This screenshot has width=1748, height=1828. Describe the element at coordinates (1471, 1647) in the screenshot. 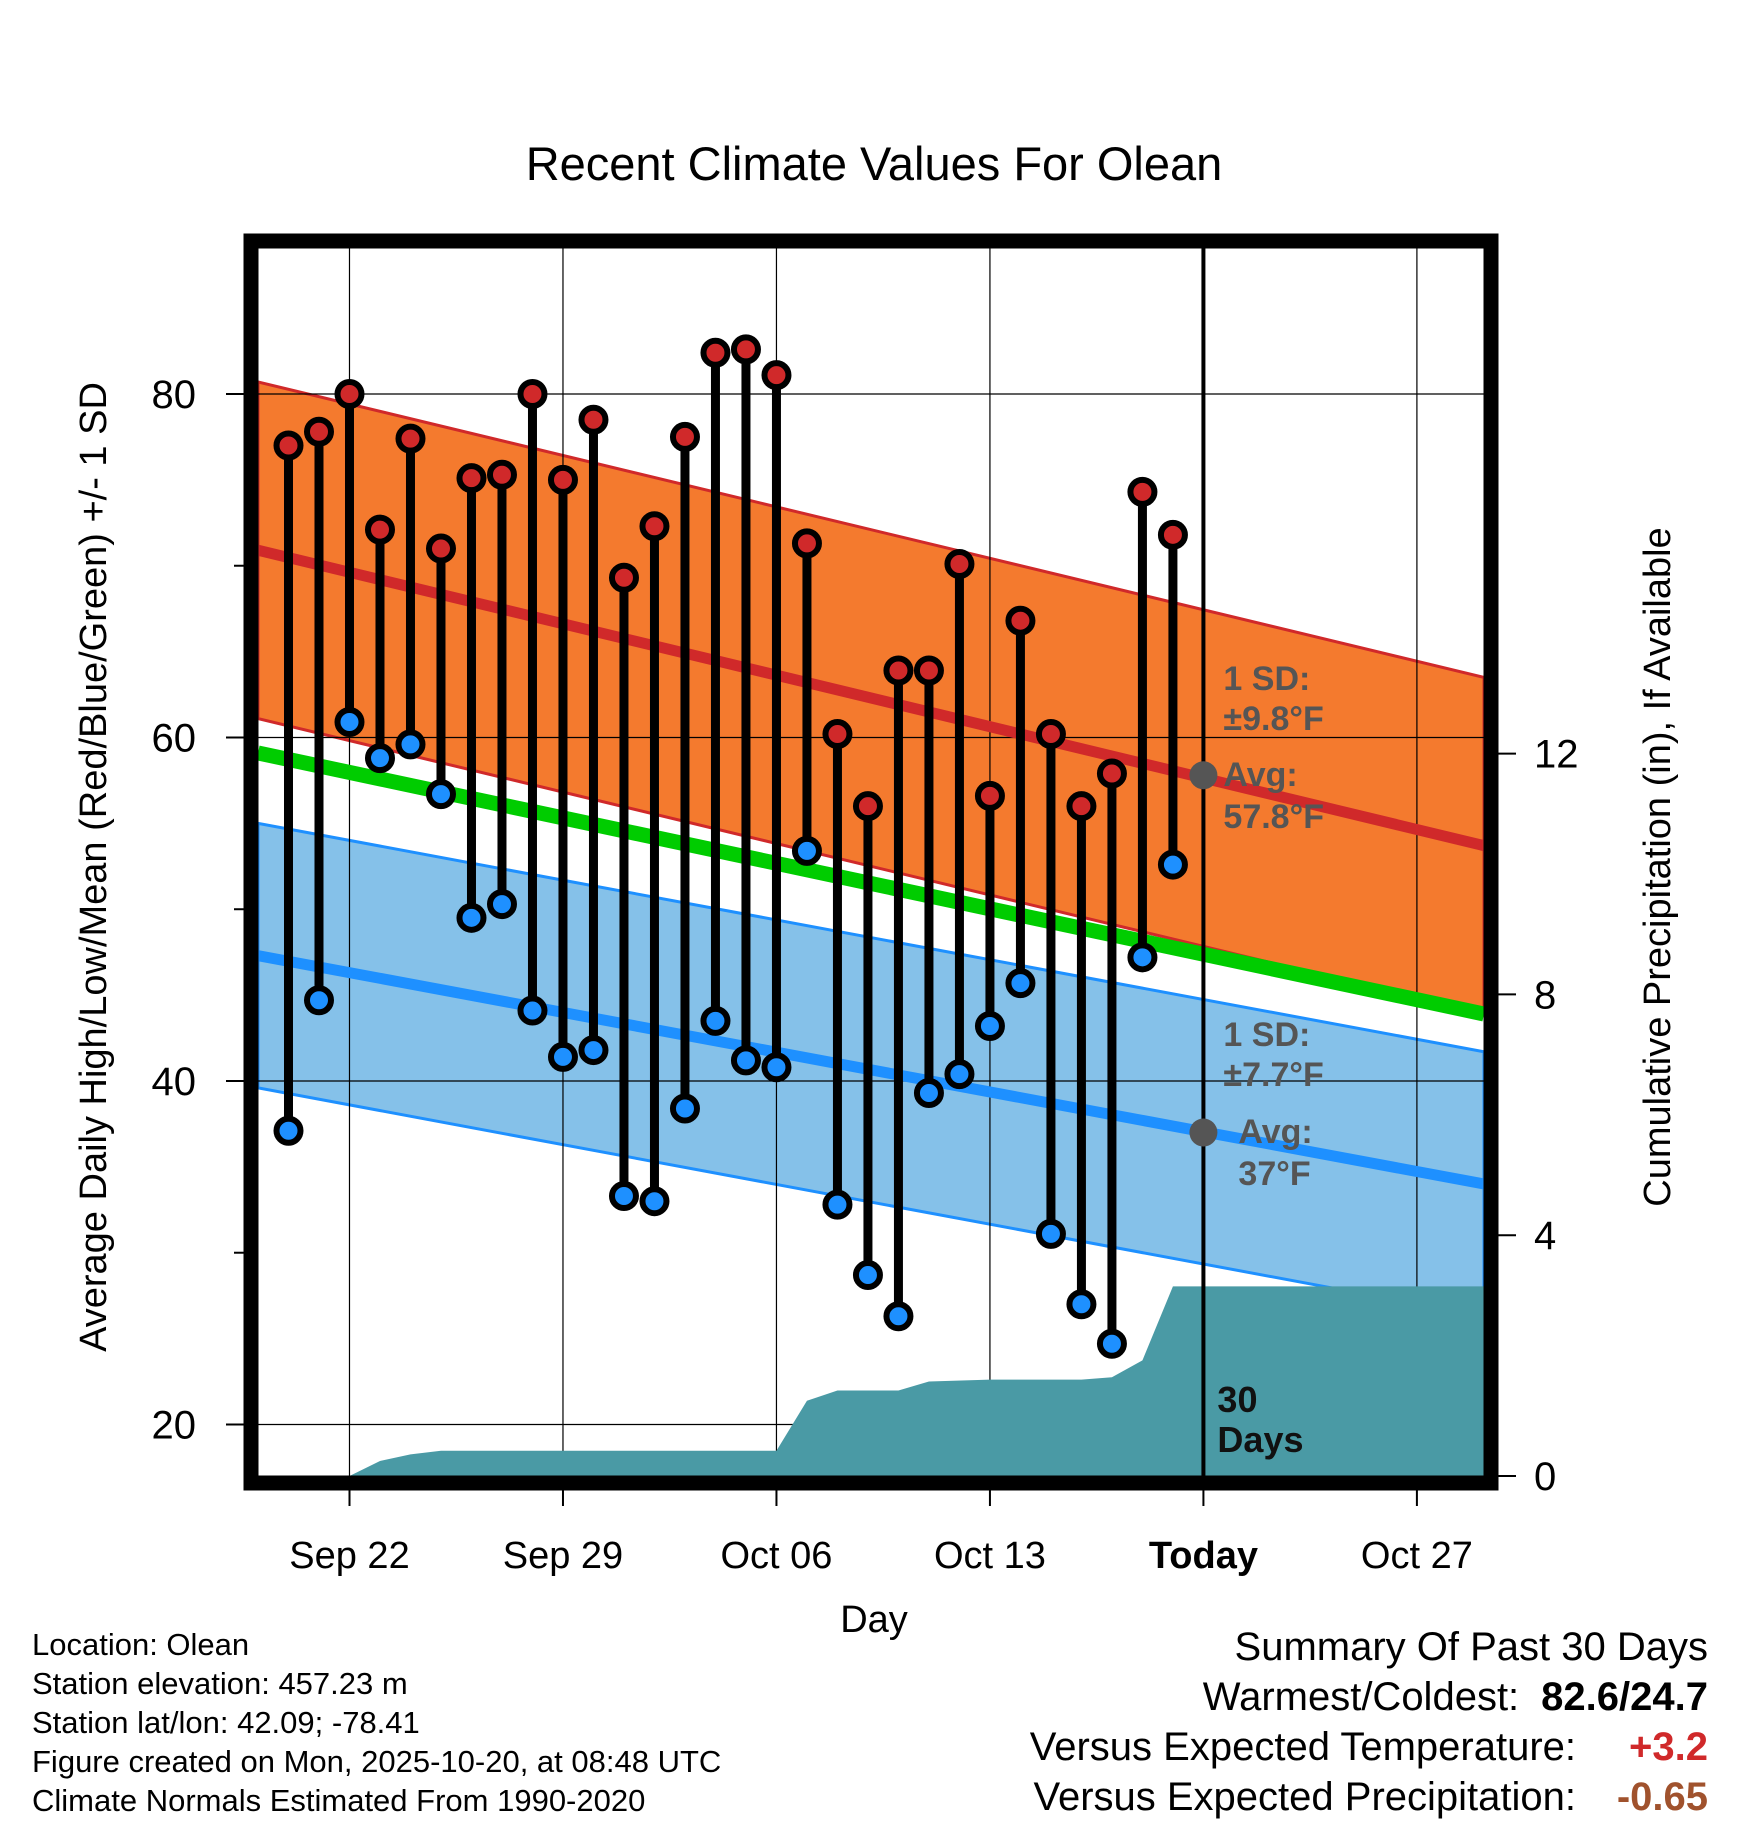

I see `summary-heading: Summary Of Past 30 Days` at that location.